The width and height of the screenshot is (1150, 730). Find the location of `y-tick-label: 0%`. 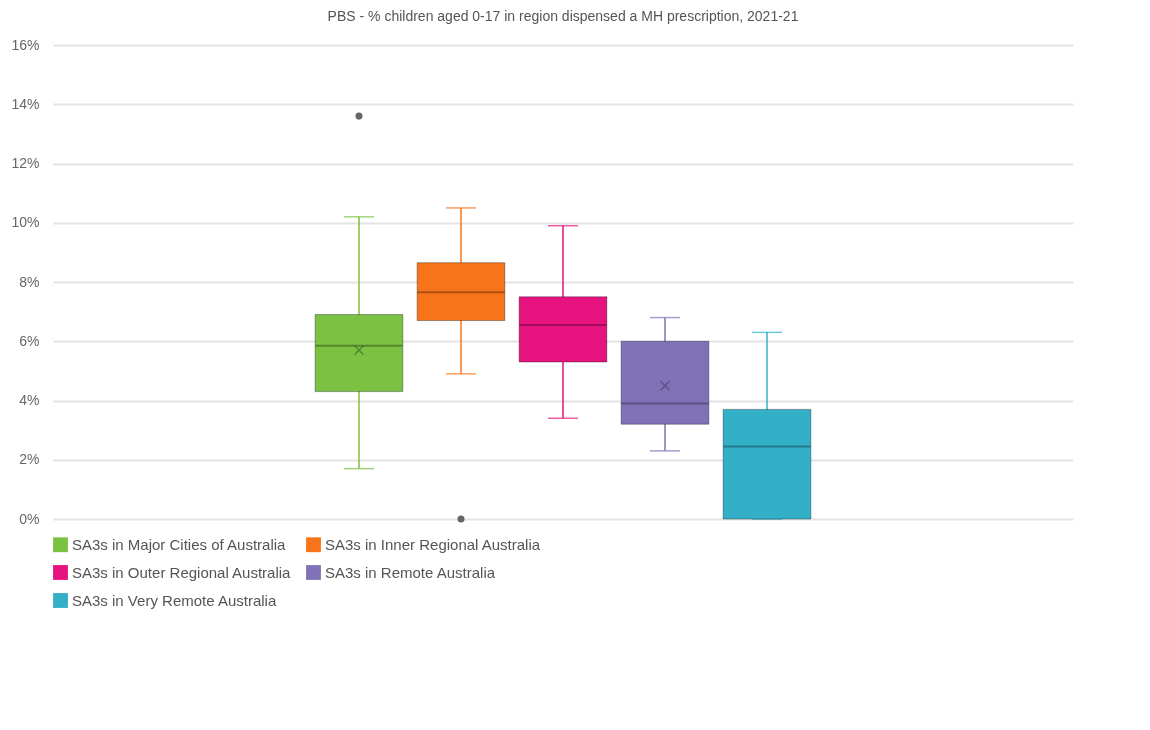

y-tick-label: 0% is located at coordinates (29, 518).